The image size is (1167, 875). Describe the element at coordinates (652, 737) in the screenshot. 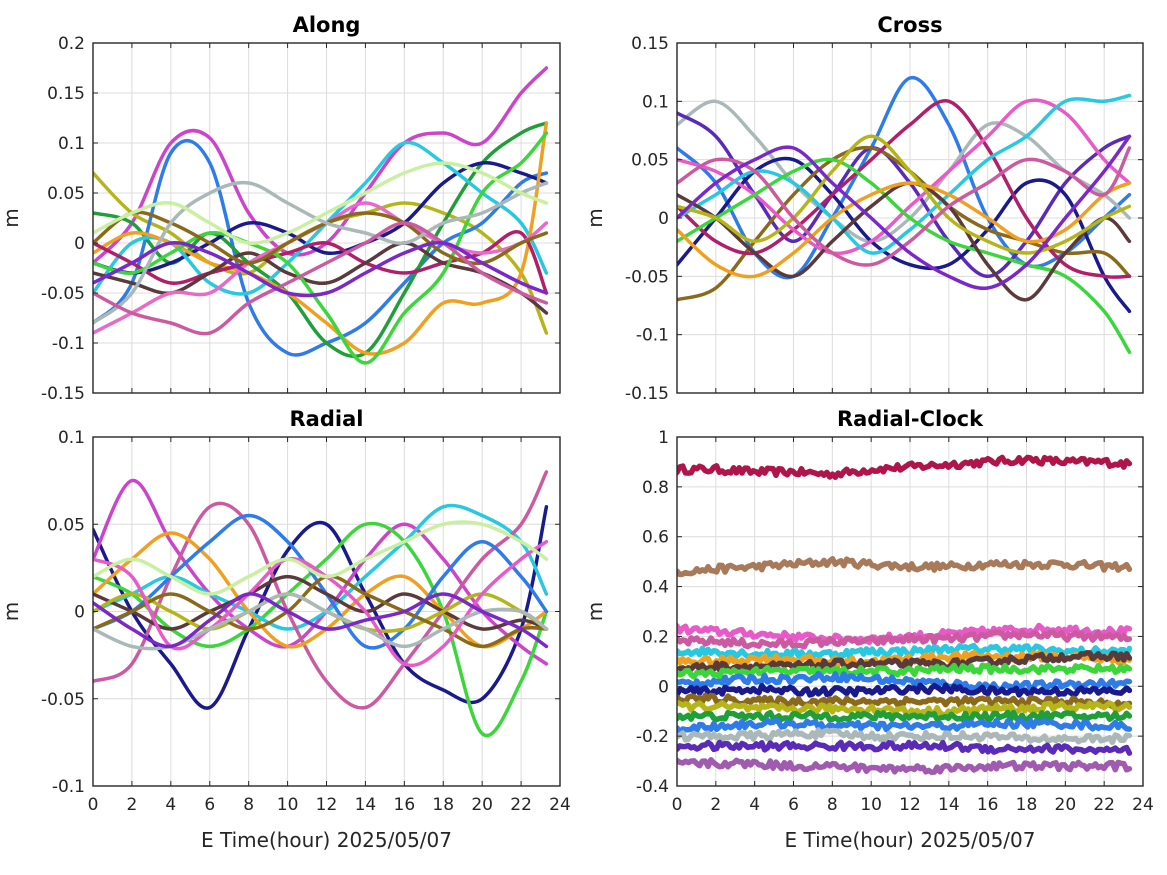

I see `y-tick-label: -0.2` at that location.